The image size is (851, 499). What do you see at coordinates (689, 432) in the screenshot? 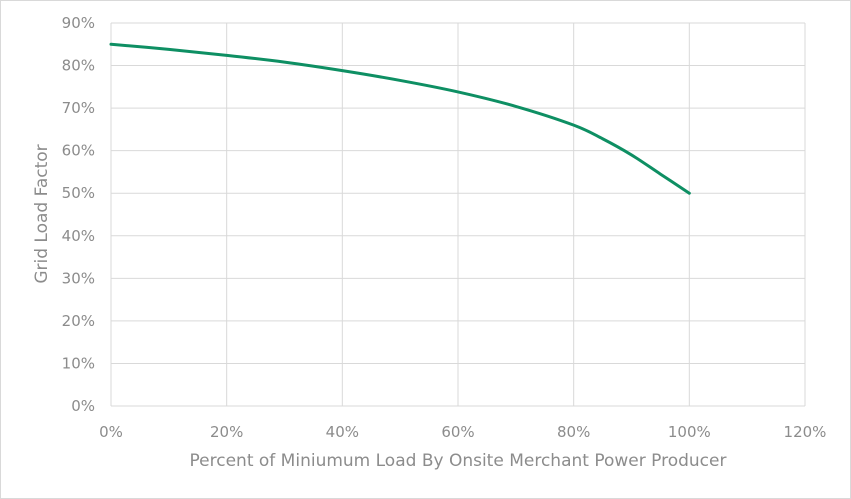
I see `x-tick-label: 100%` at bounding box center [689, 432].